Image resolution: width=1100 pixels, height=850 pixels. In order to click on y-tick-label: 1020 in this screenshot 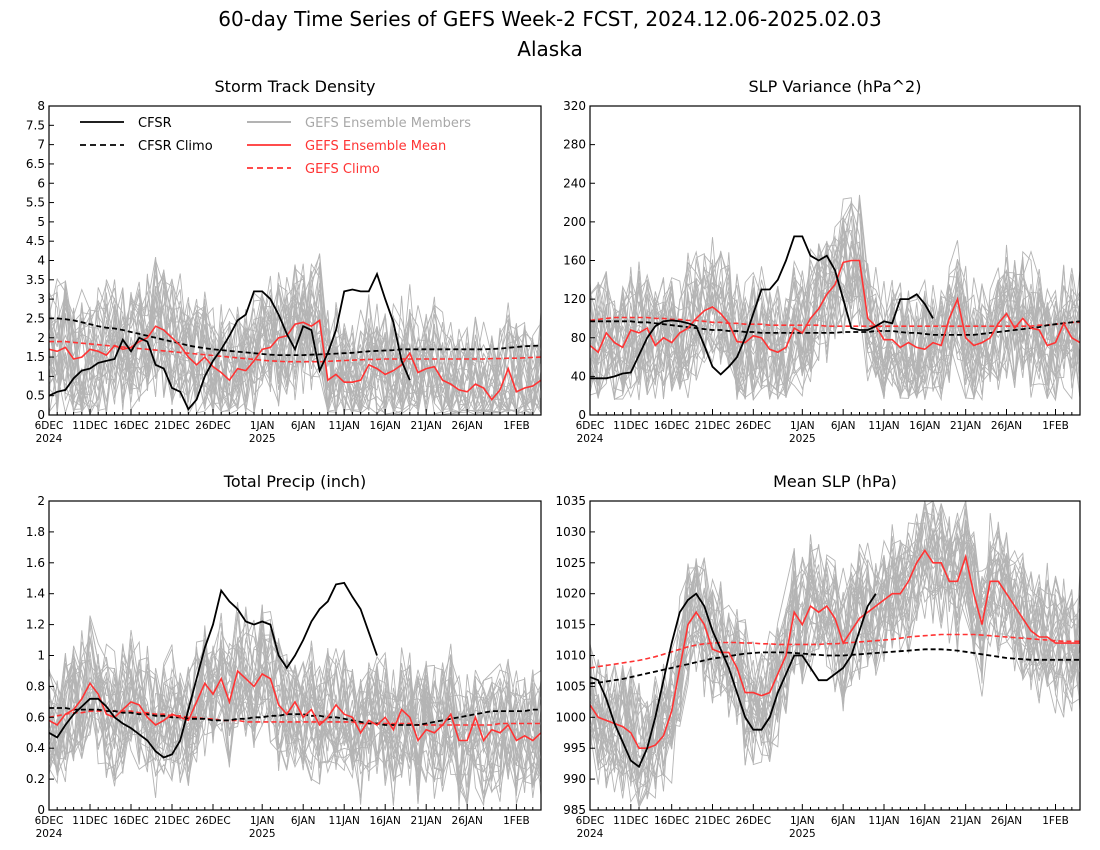, I will do `click(570, 594)`.